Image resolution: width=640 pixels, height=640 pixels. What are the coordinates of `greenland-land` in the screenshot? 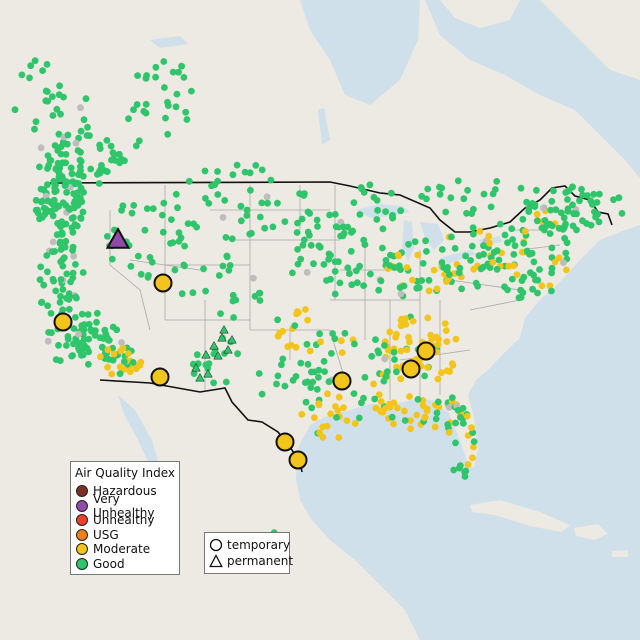 It's located at (590, 40).